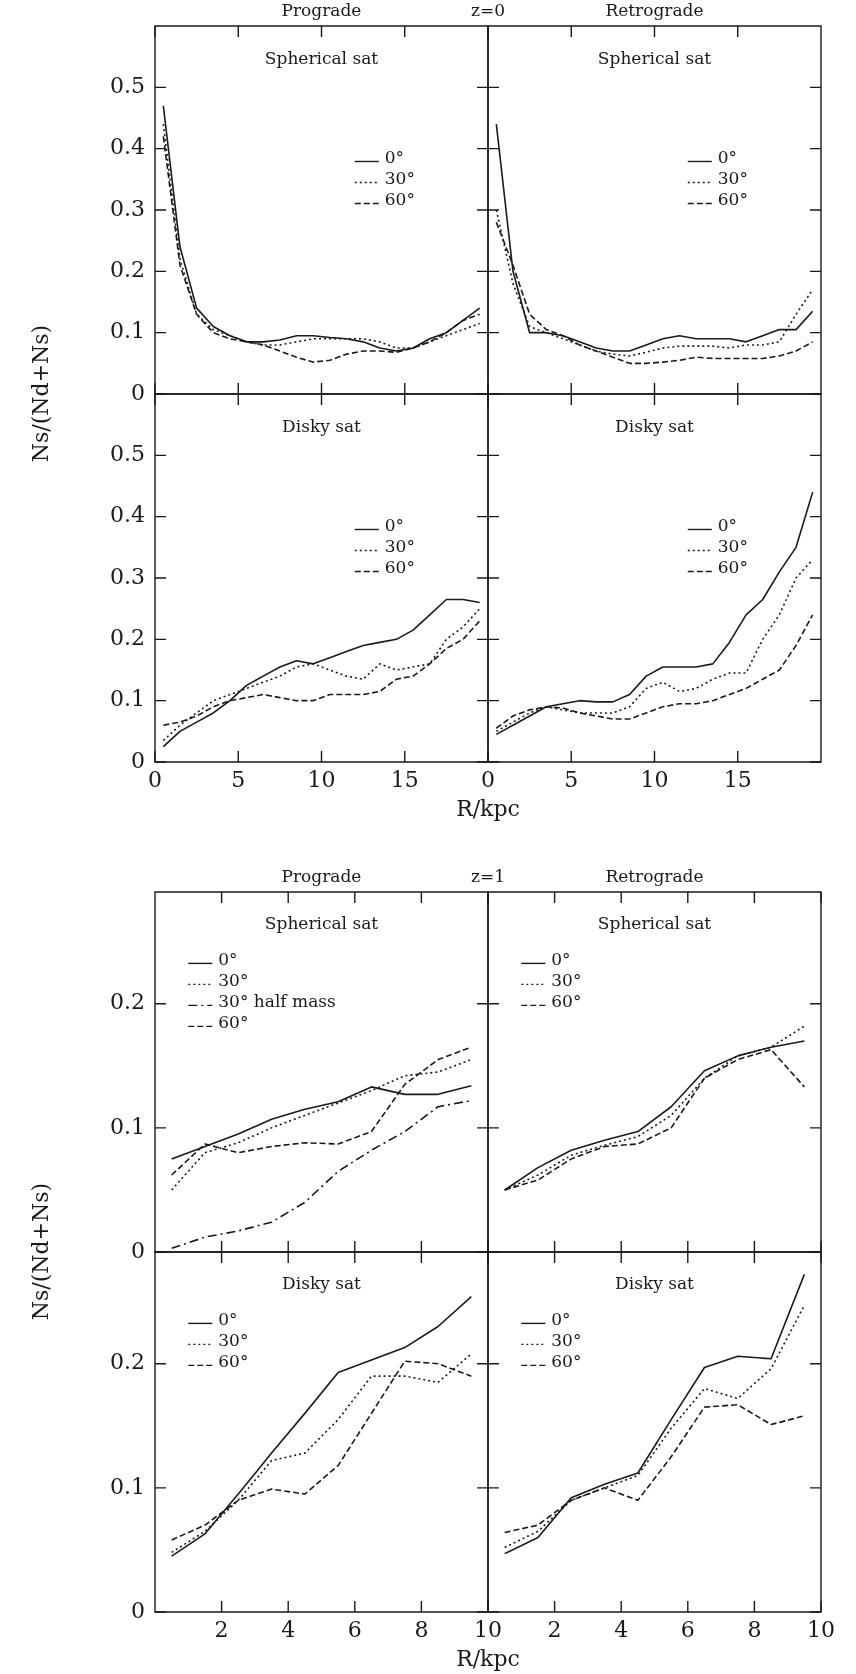 Image resolution: width=856 pixels, height=1674 pixels. What do you see at coordinates (488, 10) in the screenshot?
I see `text: z=0` at bounding box center [488, 10].